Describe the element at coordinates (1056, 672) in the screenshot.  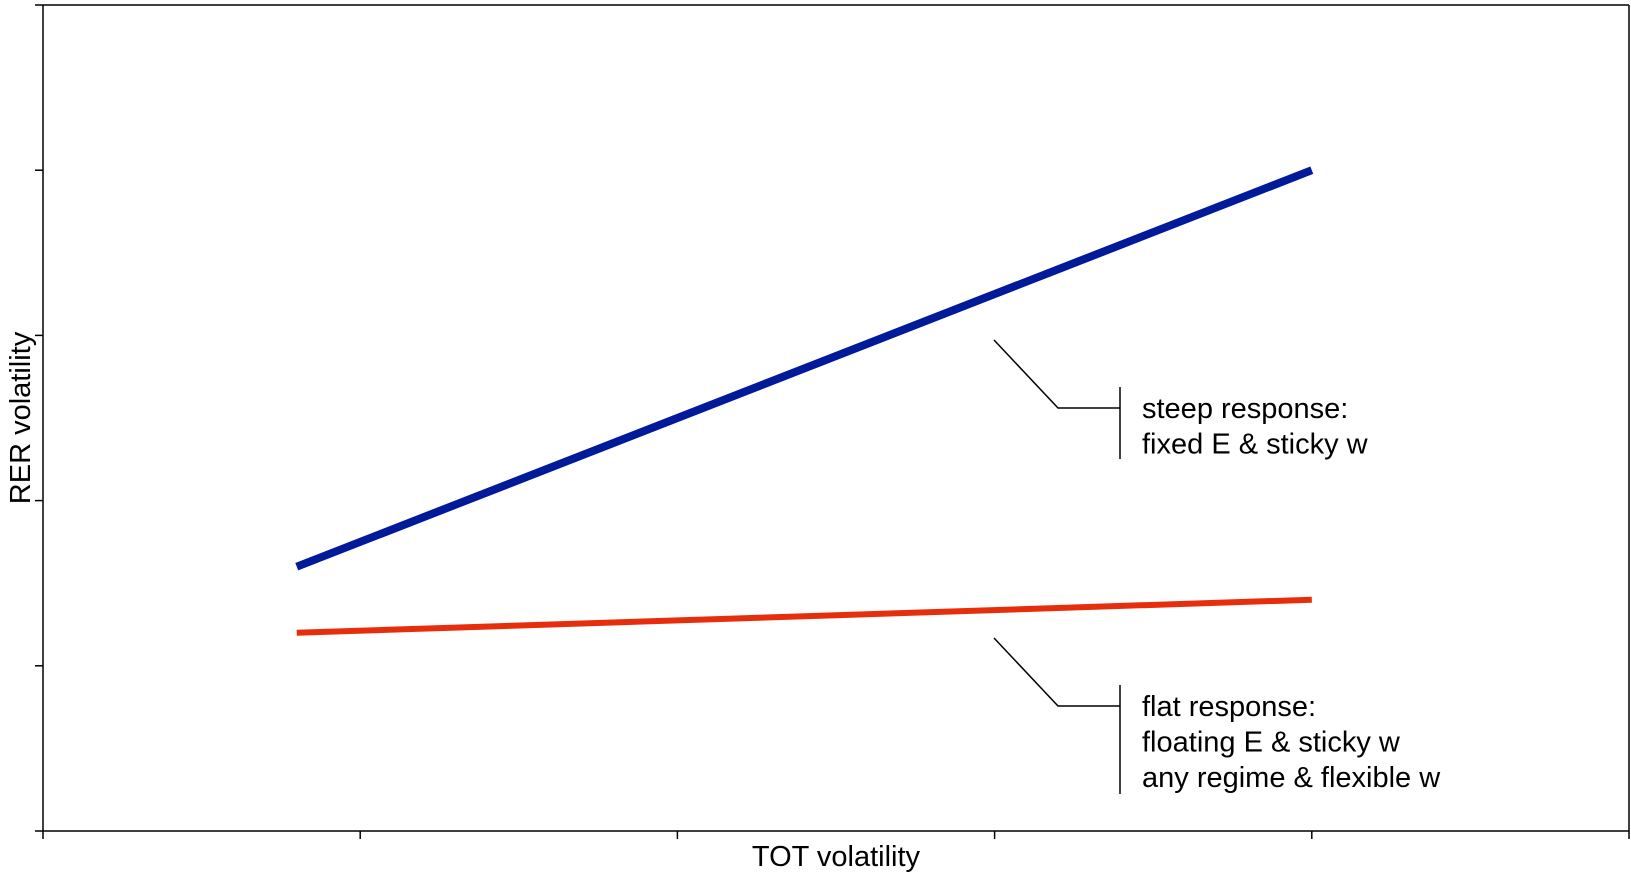
I see `flat-annotation-leader` at that location.